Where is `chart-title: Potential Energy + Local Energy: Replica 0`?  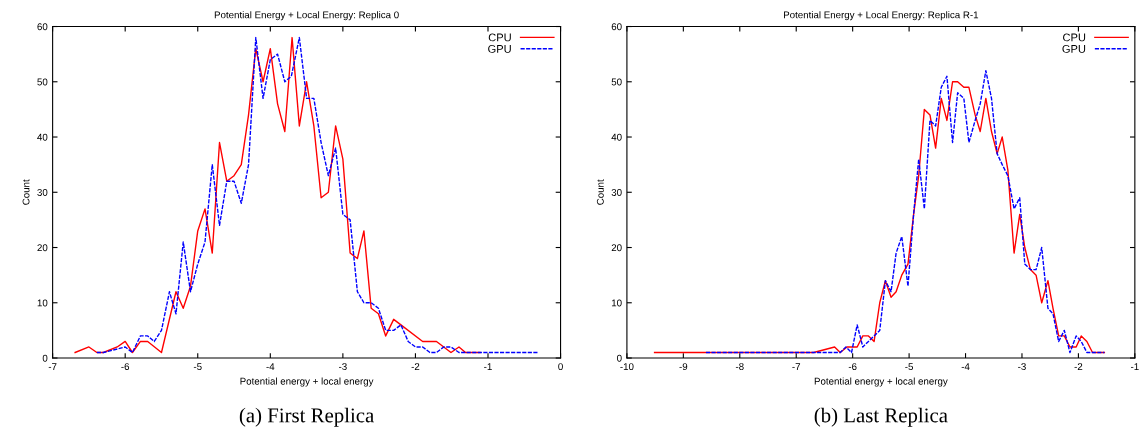 chart-title: Potential Energy + Local Energy: Replica 0 is located at coordinates (306, 16).